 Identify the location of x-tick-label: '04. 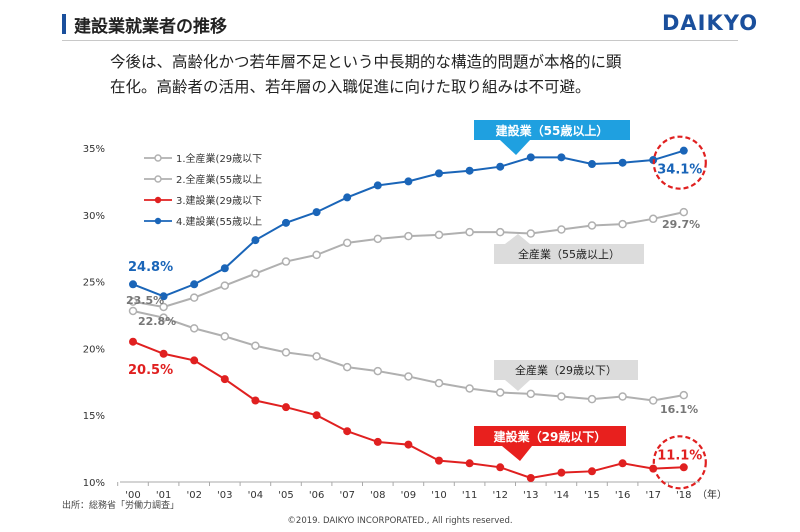
(255, 495).